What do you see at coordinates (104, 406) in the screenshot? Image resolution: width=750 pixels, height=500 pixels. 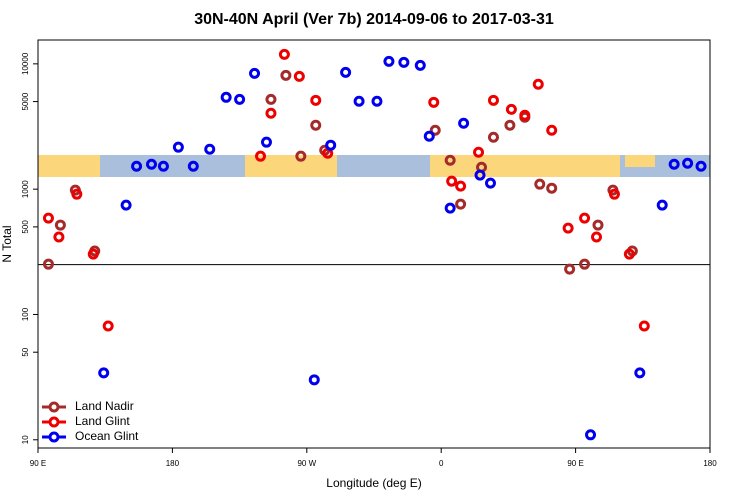 I see `legend-label: Land Nadir` at bounding box center [104, 406].